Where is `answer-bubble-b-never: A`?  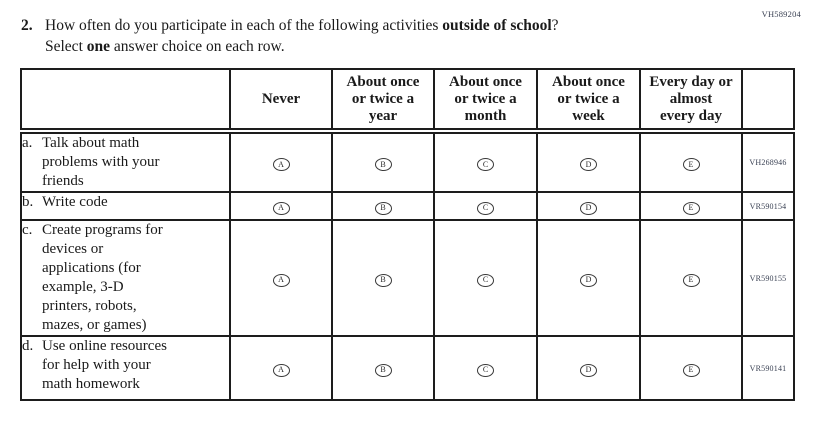
answer-bubble-b-never: A is located at coordinates (281, 208).